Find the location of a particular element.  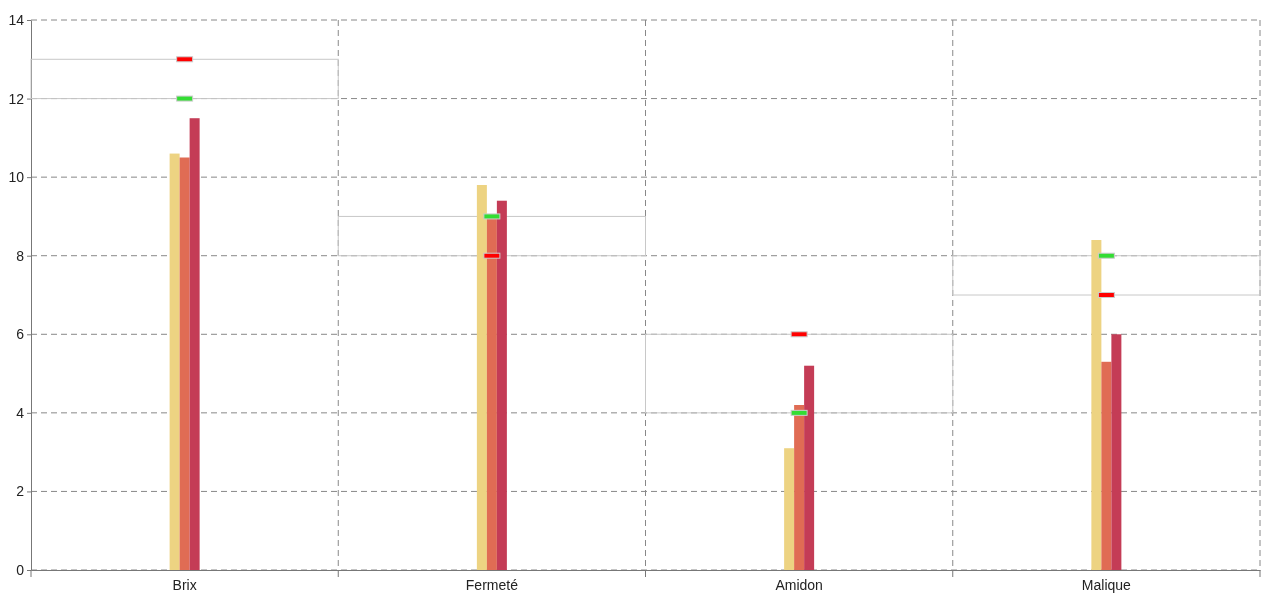

y-tick-label: 8 is located at coordinates (20, 255).